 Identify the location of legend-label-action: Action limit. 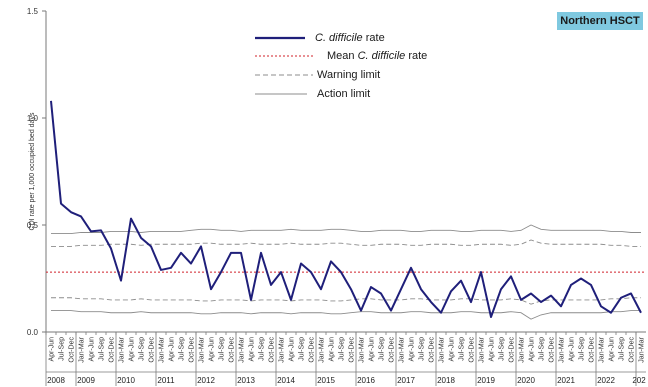
(344, 94).